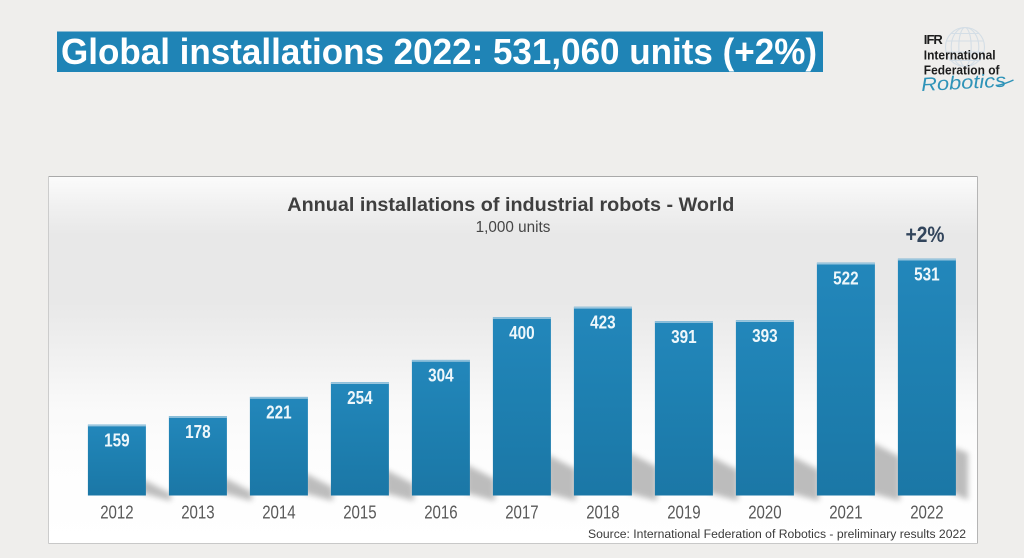 The height and width of the screenshot is (558, 1024). I want to click on svg-text: 221, so click(279, 412).